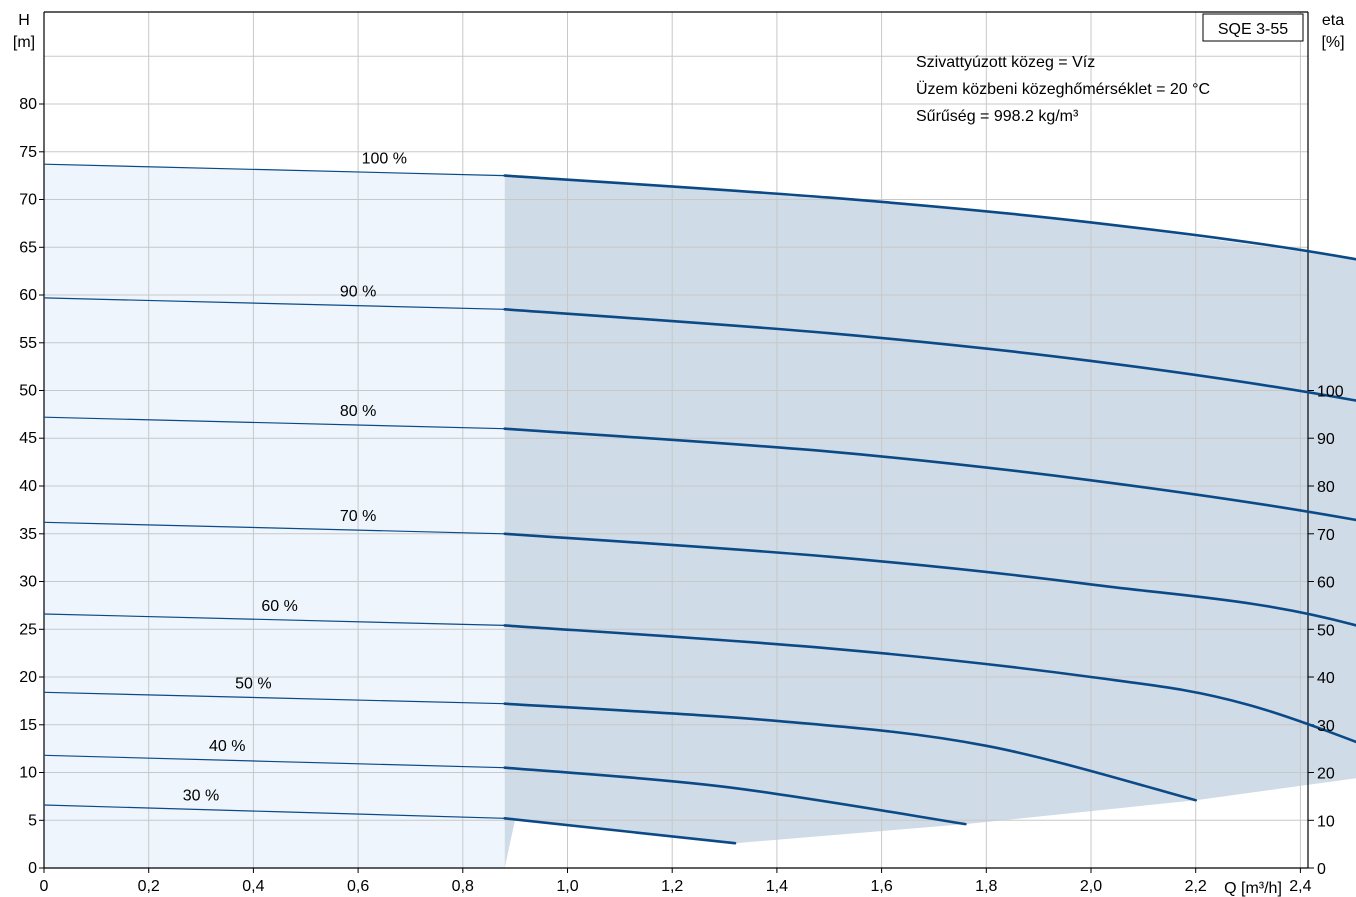 The width and height of the screenshot is (1356, 897). I want to click on y-left-tick-label: 70, so click(28, 200).